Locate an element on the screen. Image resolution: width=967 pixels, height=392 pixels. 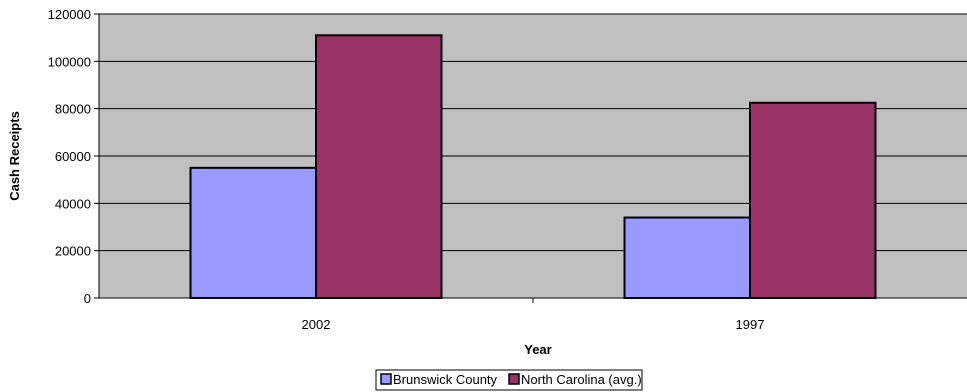
bar-brunswick-county-2002 is located at coordinates (253, 232).